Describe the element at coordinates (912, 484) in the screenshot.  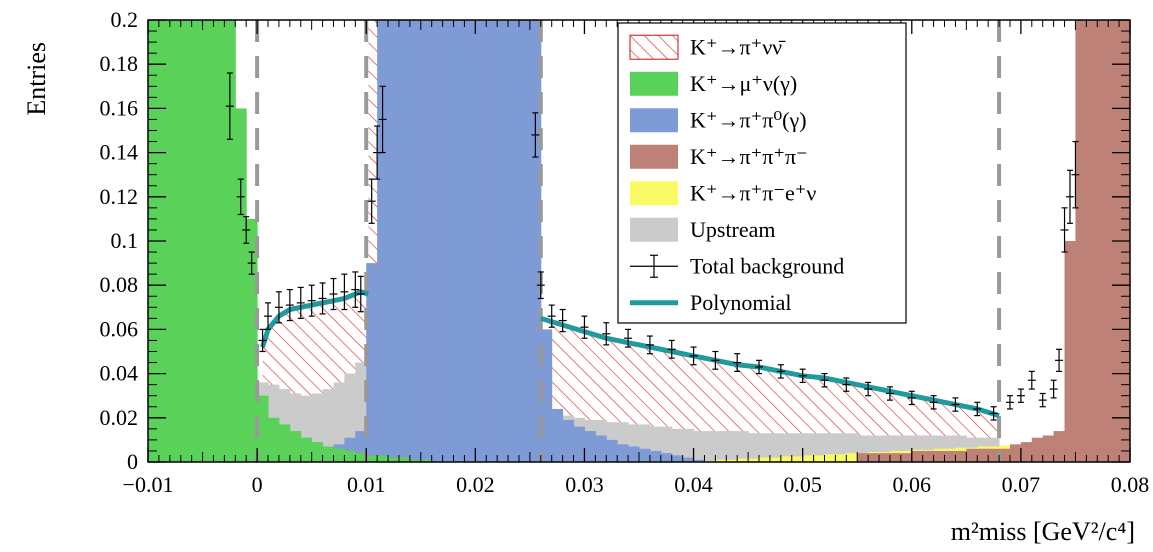
I see `x-tick-label-7: 0.06` at that location.